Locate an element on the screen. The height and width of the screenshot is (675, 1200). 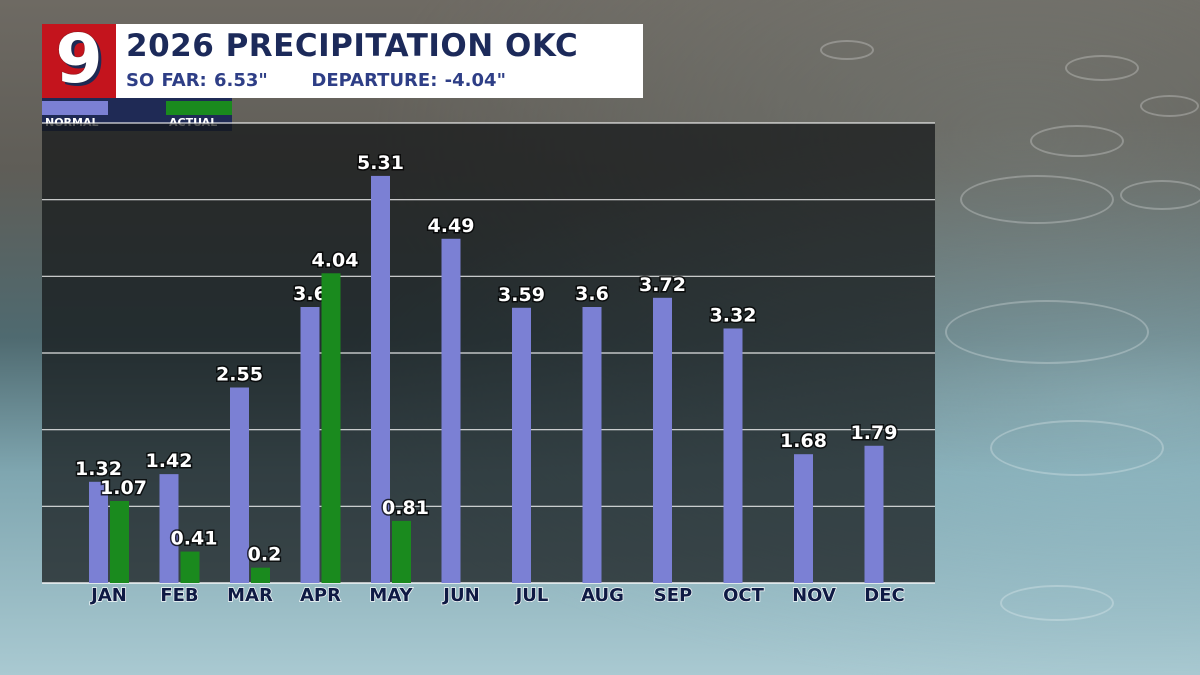
chart-title: 2026 PRECIPITATION OKC is located at coordinates (352, 46).